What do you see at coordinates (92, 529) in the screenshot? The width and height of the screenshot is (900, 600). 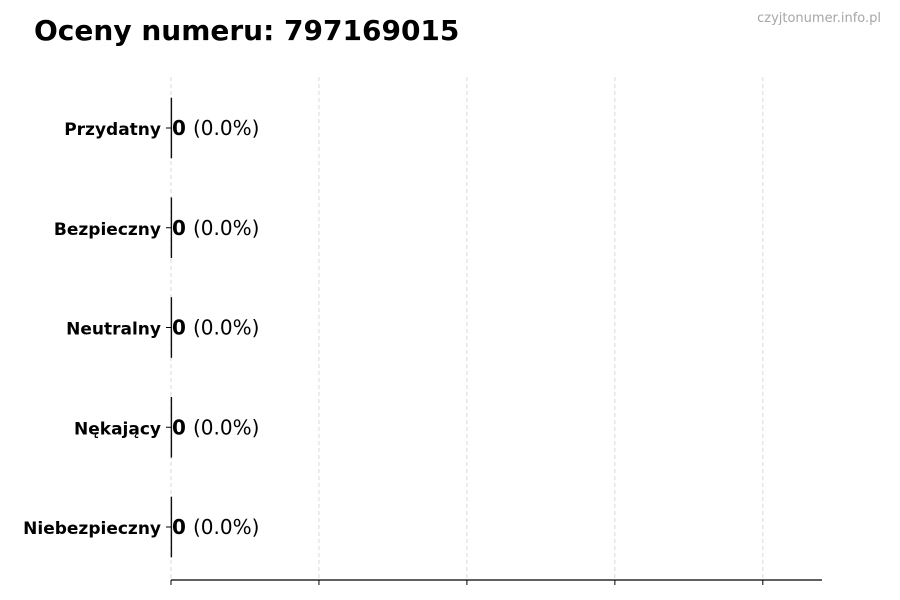 I see `y-tick-label: Niebezpieczny` at bounding box center [92, 529].